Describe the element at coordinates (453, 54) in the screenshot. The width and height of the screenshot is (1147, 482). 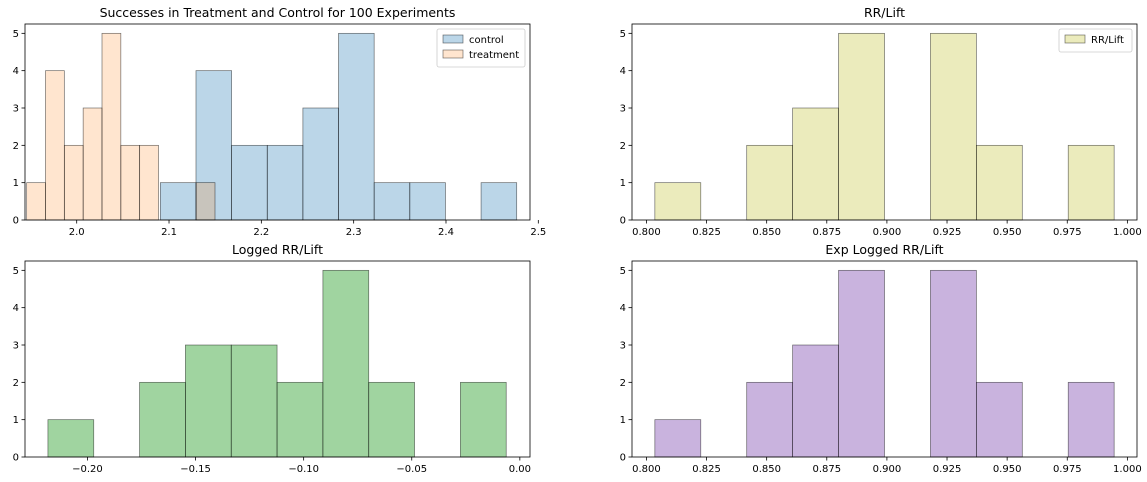
I see `legend-swatch-treatment` at that location.